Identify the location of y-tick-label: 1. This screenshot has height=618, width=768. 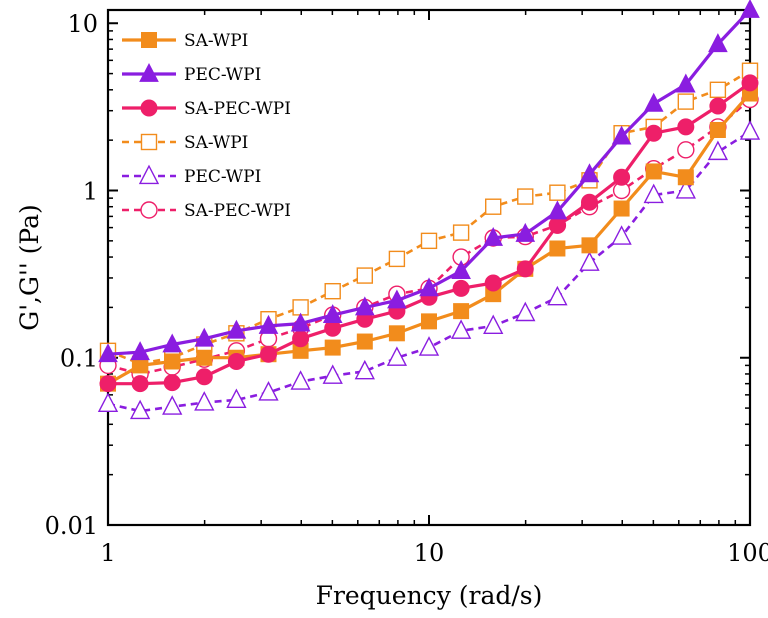
(90, 191).